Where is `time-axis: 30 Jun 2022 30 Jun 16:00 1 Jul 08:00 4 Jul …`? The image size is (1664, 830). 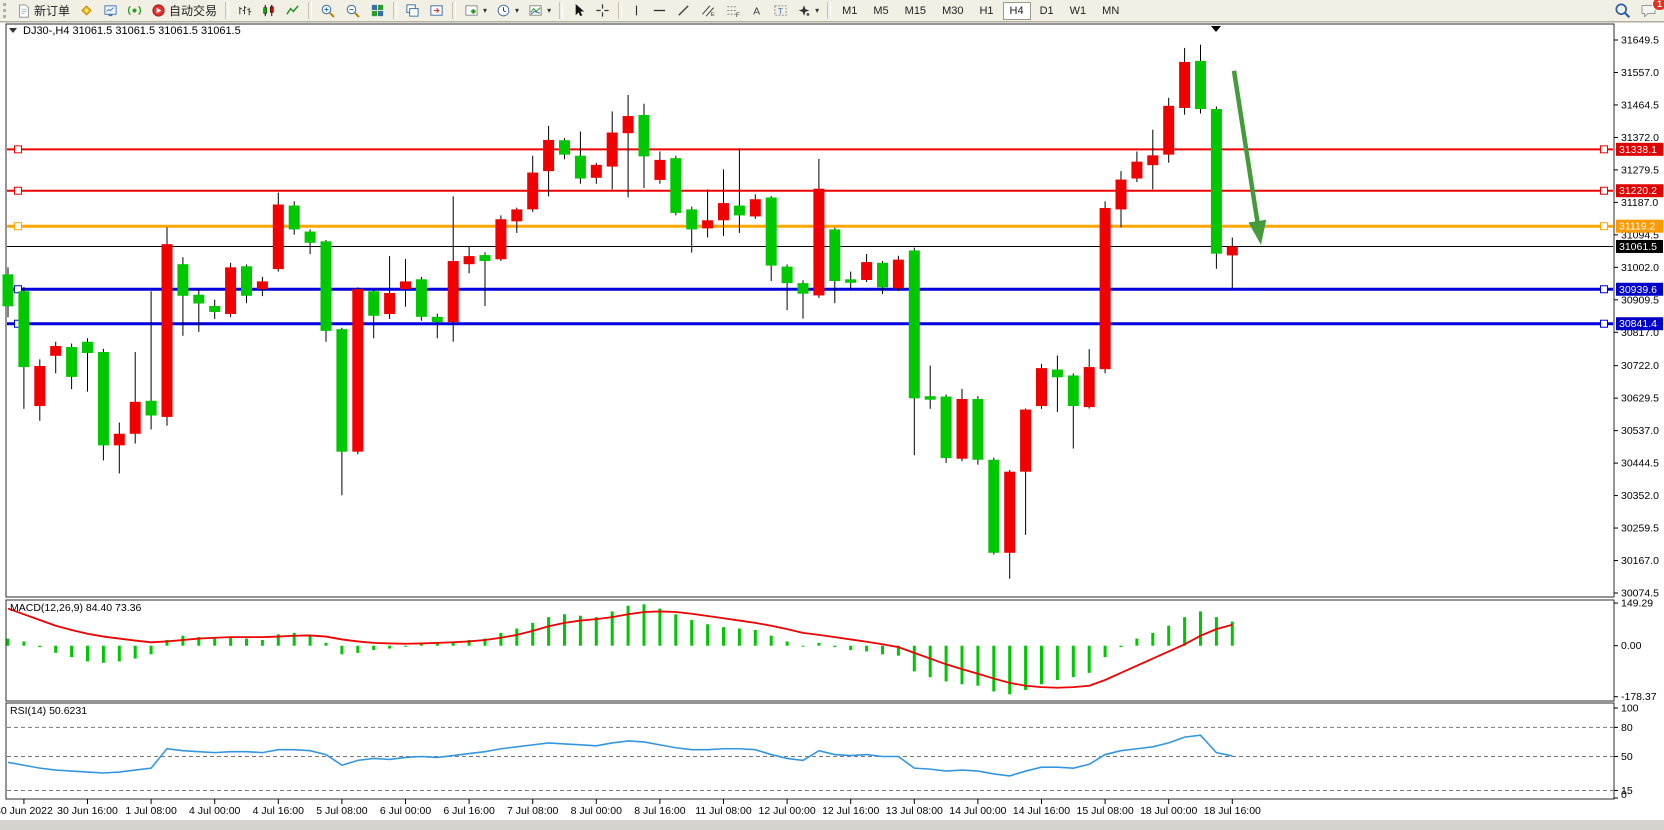 time-axis: 30 Jun 2022 30 Jun 16:00 1 Jul 08:00 4 Jul … is located at coordinates (630, 808).